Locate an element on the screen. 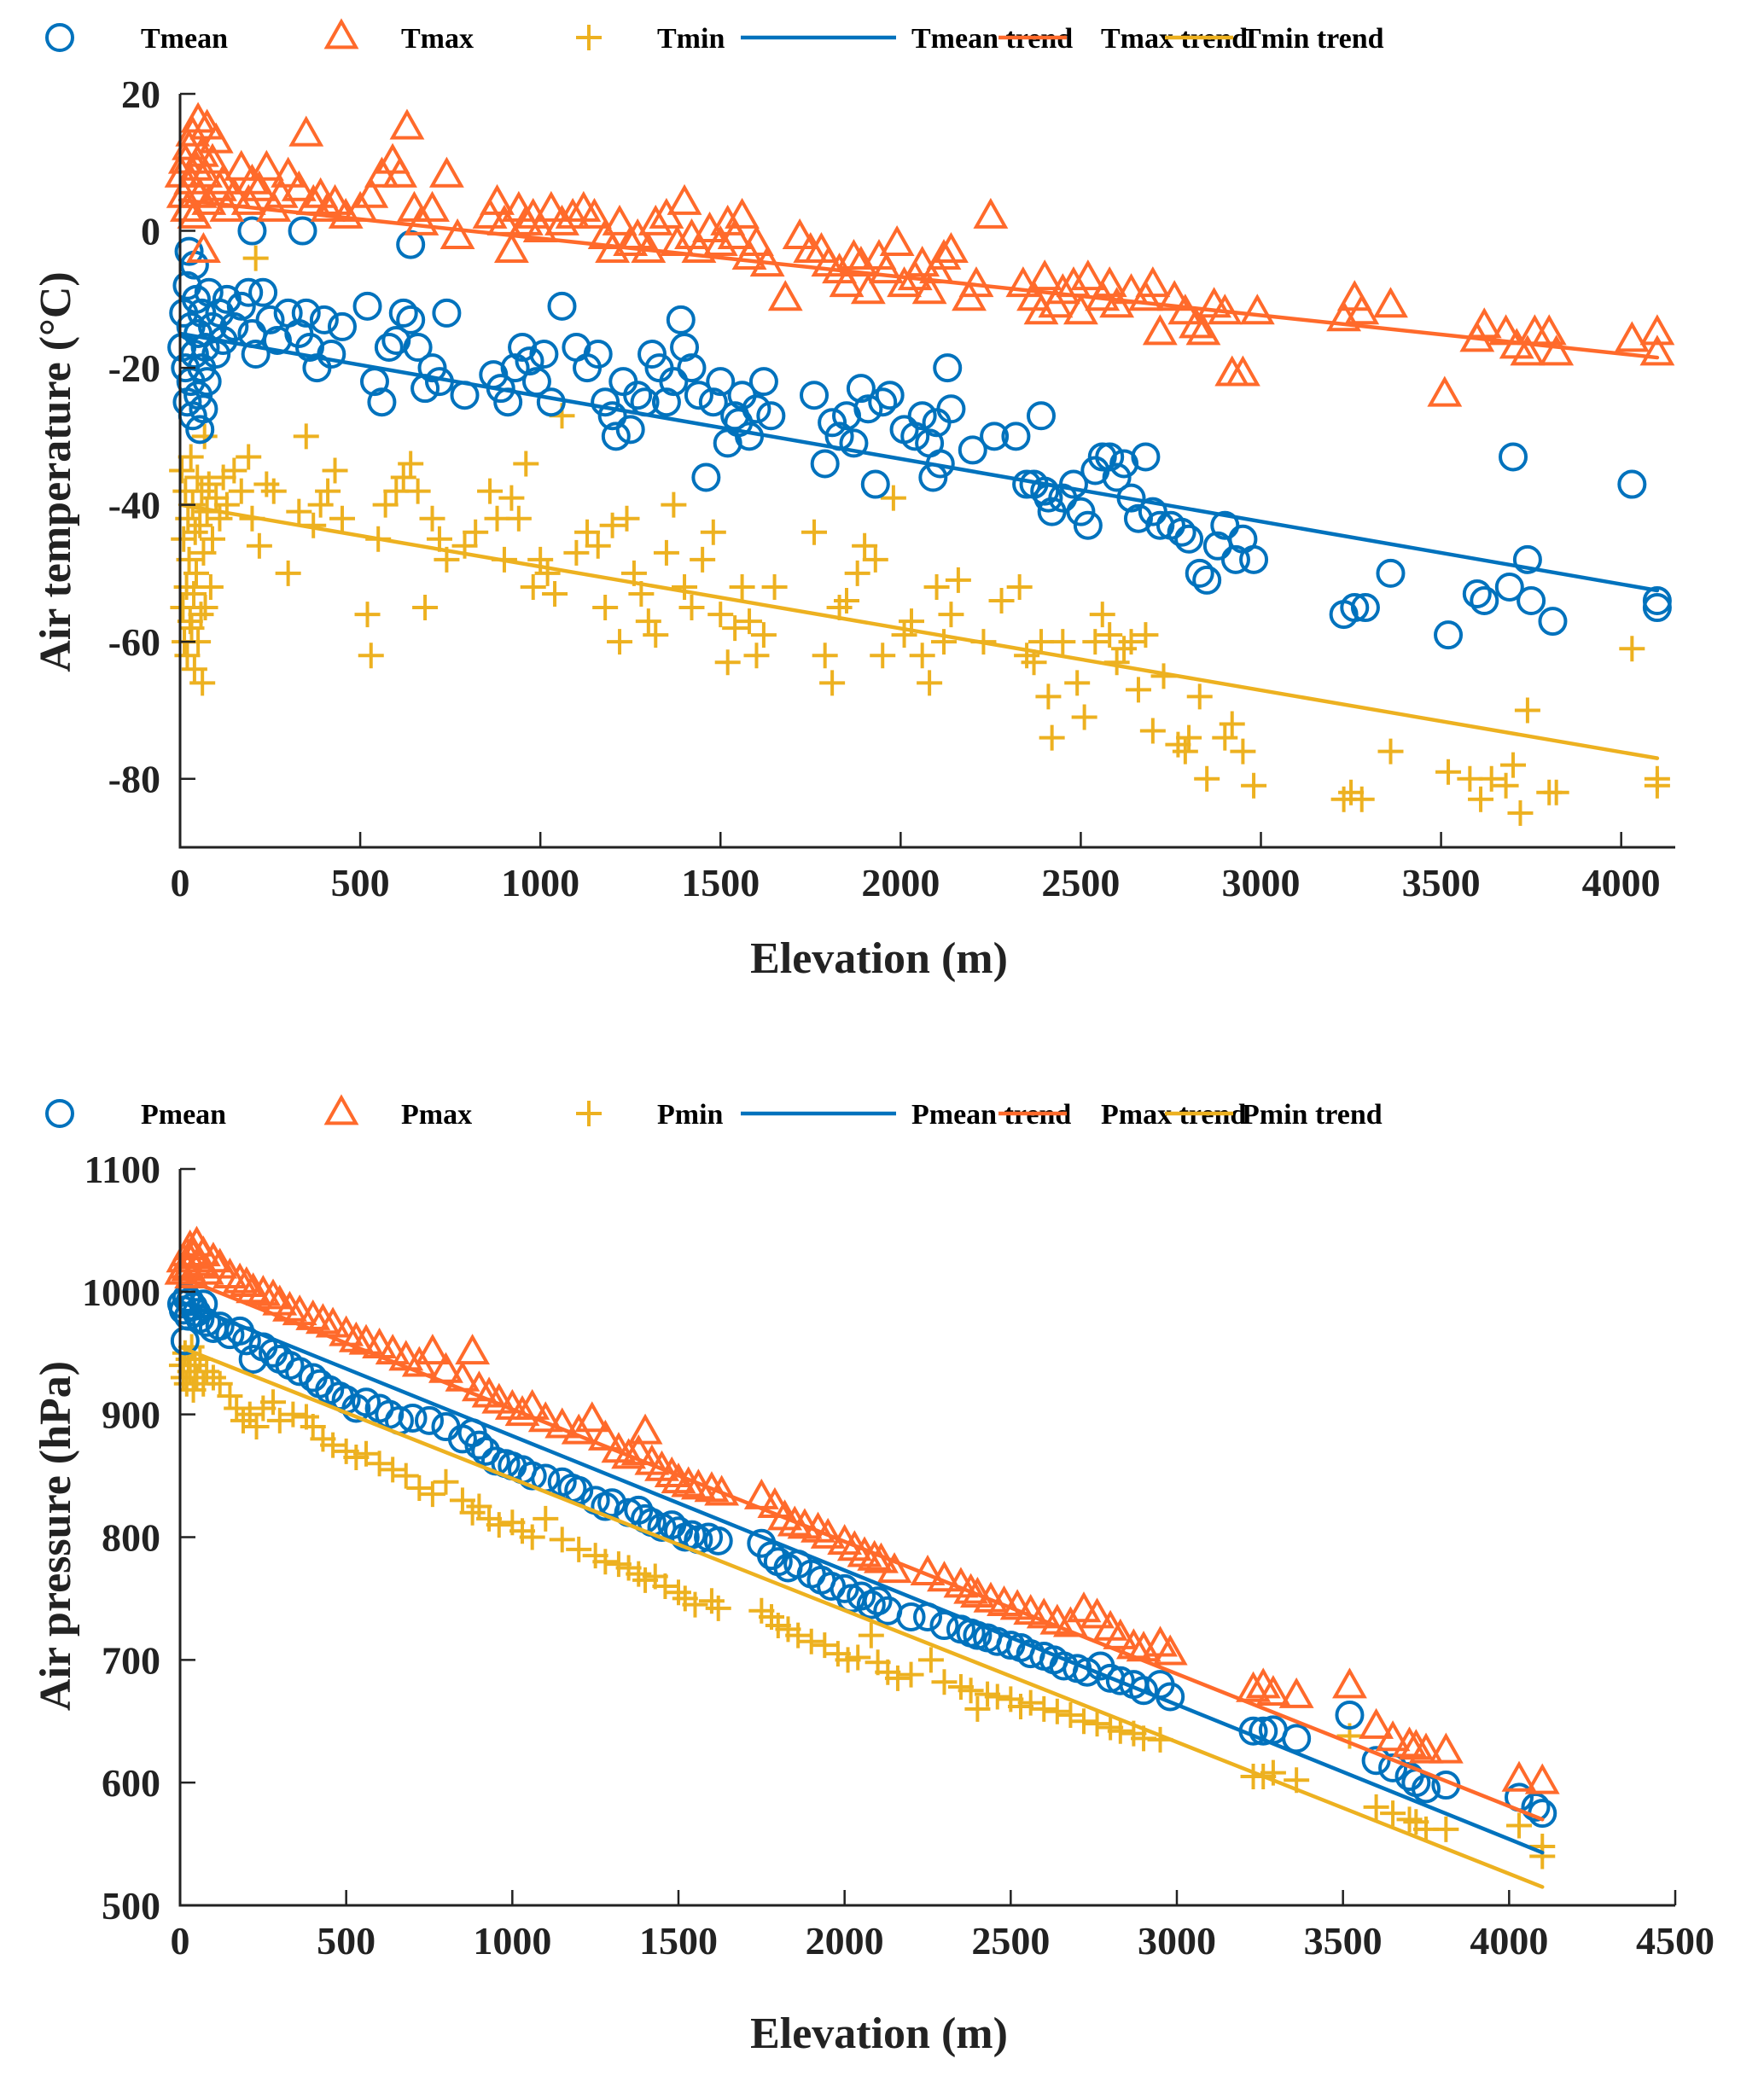 Image resolution: width=1764 pixels, height=2076 pixels. x-tick-label: 1500 is located at coordinates (721, 883).